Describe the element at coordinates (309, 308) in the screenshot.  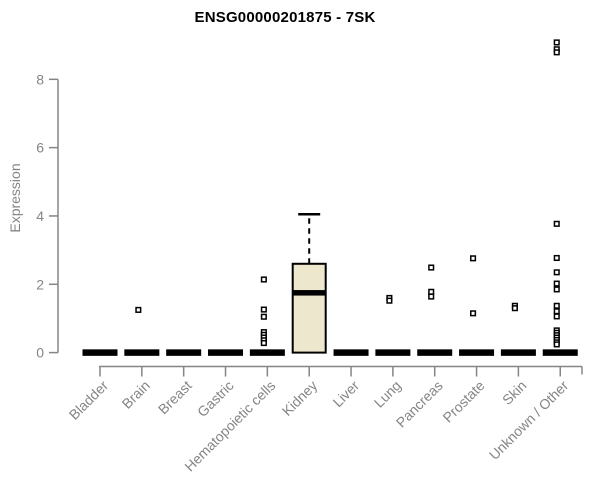
I see `box` at that location.